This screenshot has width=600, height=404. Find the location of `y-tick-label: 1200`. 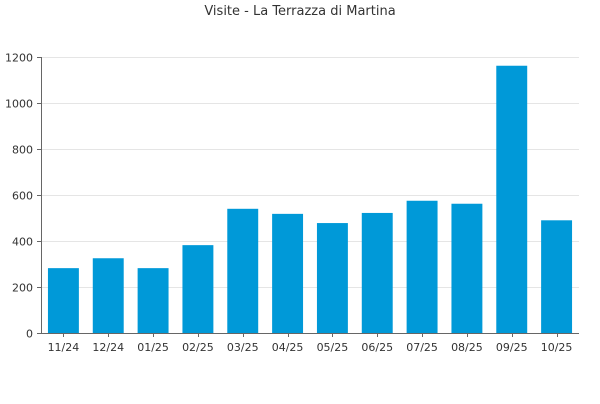

y-tick-label: 1200 is located at coordinates (19, 58).